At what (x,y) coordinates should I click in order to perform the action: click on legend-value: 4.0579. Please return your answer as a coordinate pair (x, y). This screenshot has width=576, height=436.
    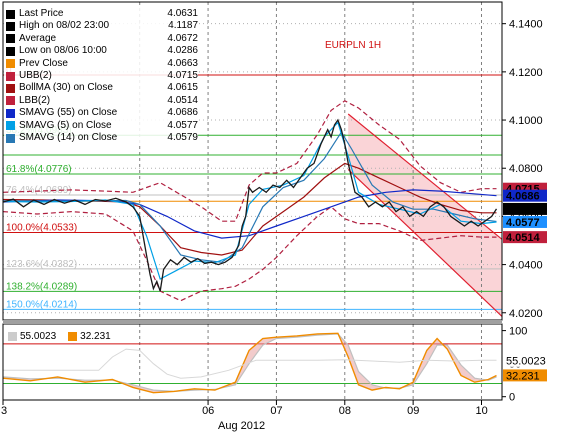
    Looking at the image, I should click on (182, 137).